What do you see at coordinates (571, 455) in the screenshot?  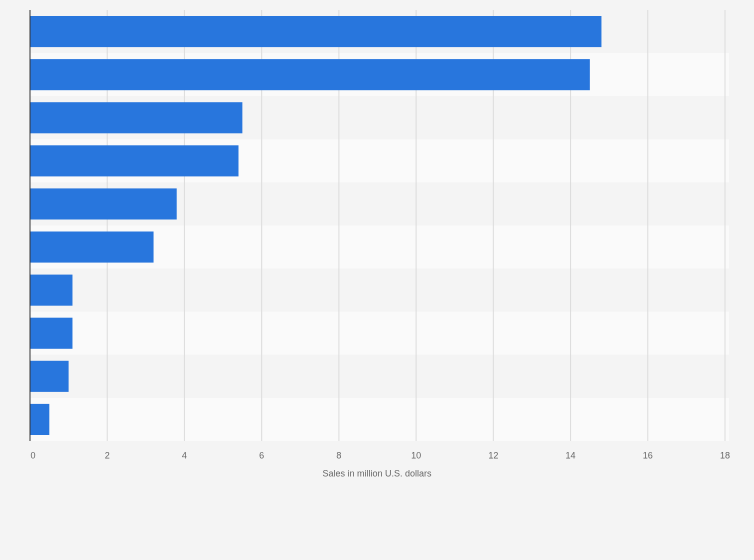 I see `x-tick-label: 14` at bounding box center [571, 455].